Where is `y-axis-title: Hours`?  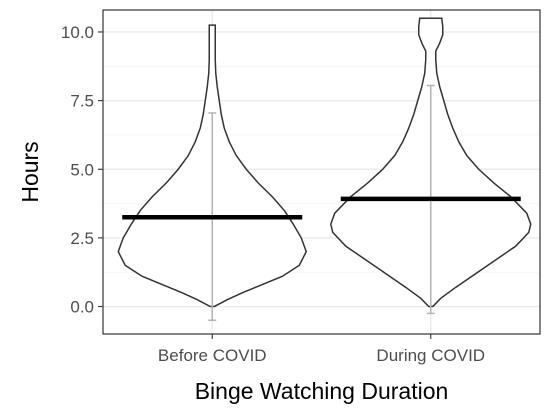
y-axis-title: Hours is located at coordinates (30, 171).